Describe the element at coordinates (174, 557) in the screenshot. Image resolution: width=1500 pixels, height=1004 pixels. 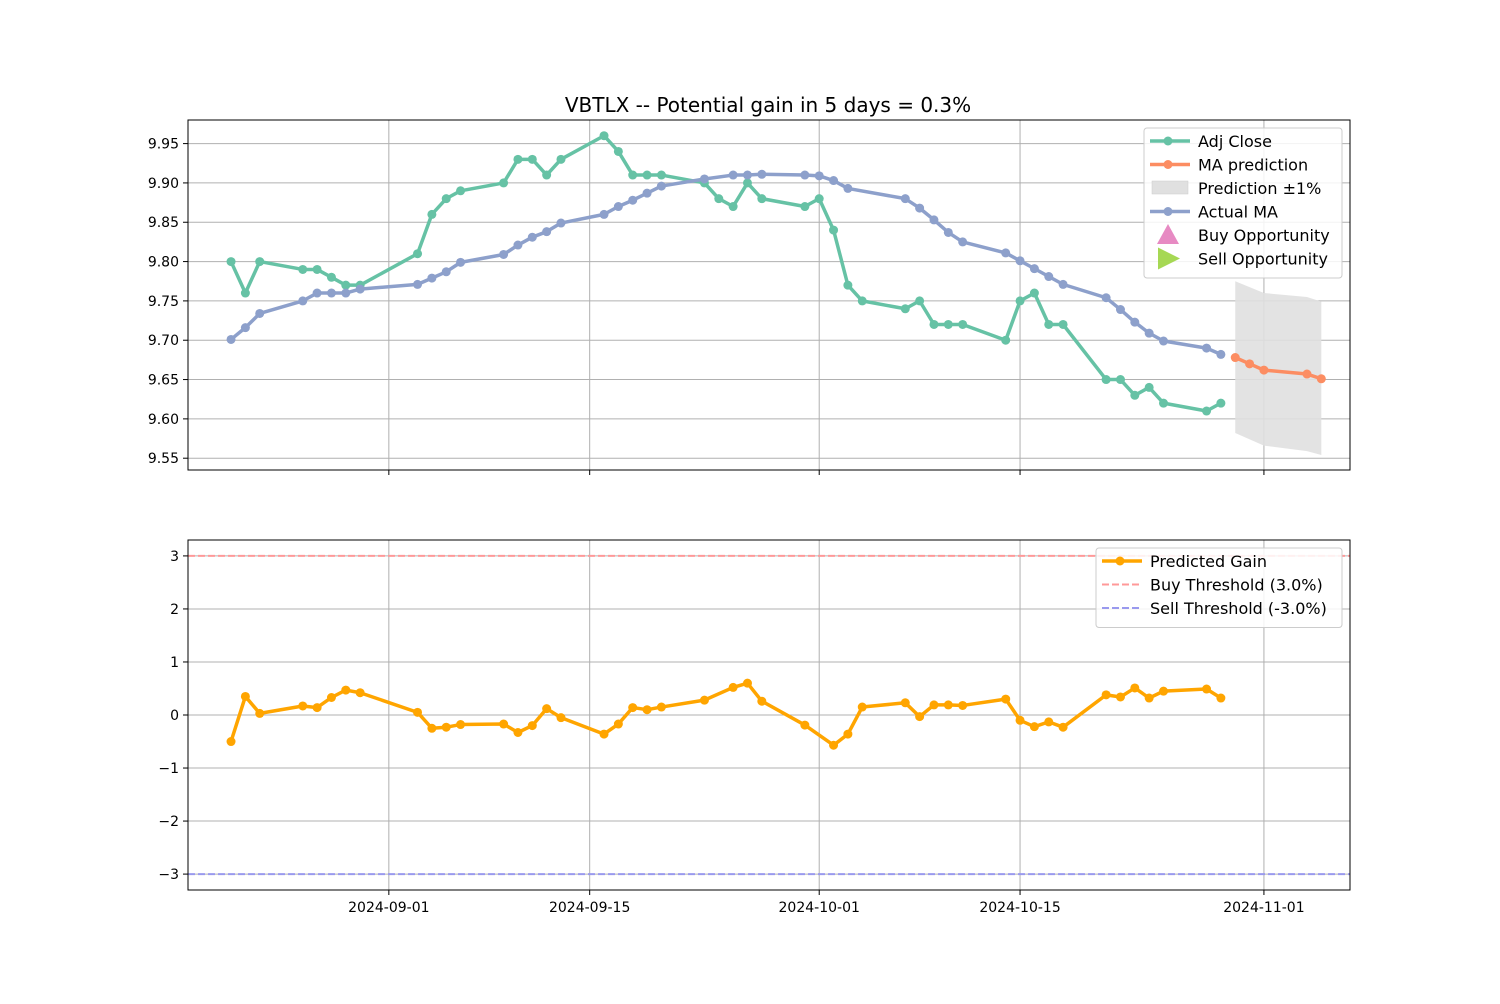
I see `y-tick-label: 3` at that location.